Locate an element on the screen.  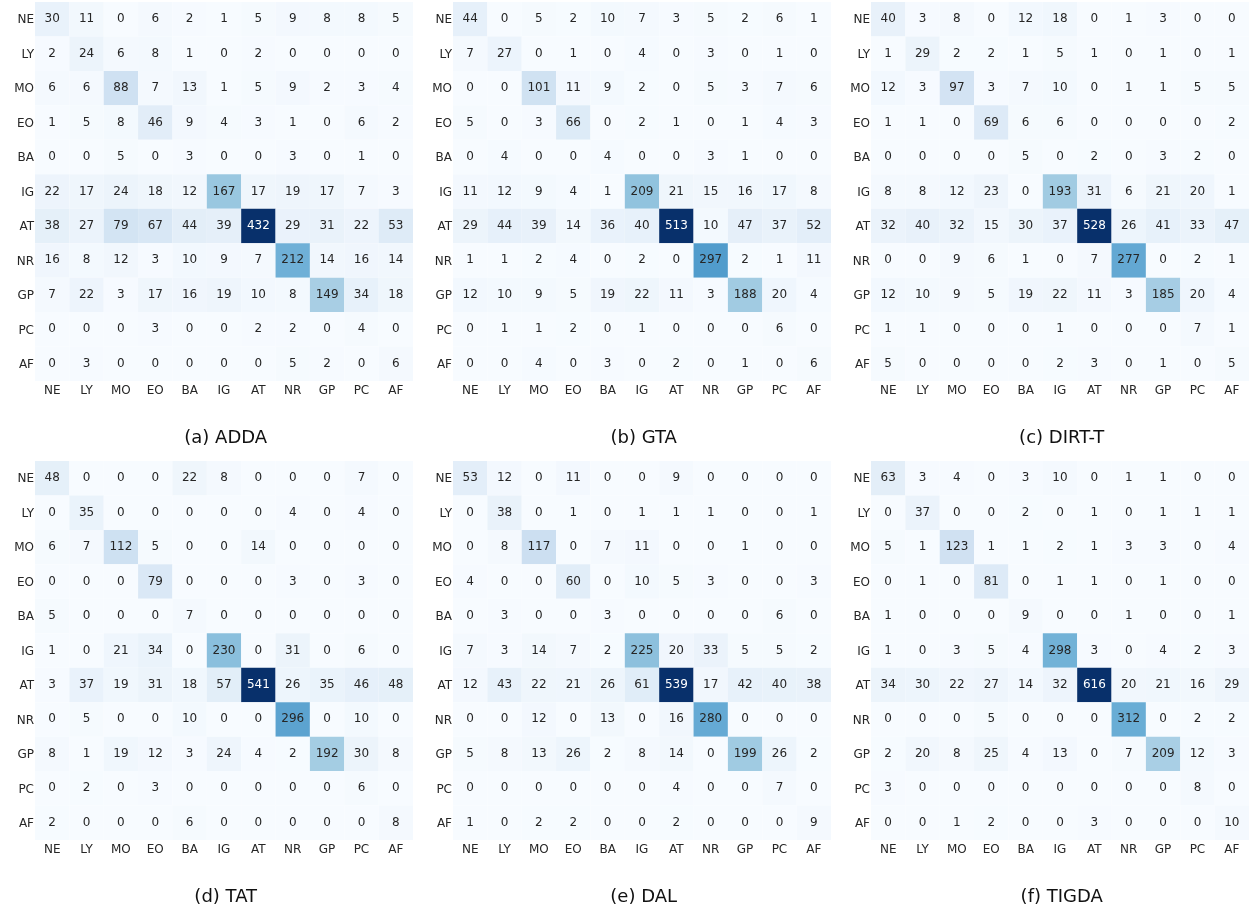
x-tick-label: IG is located at coordinates (1060, 390).